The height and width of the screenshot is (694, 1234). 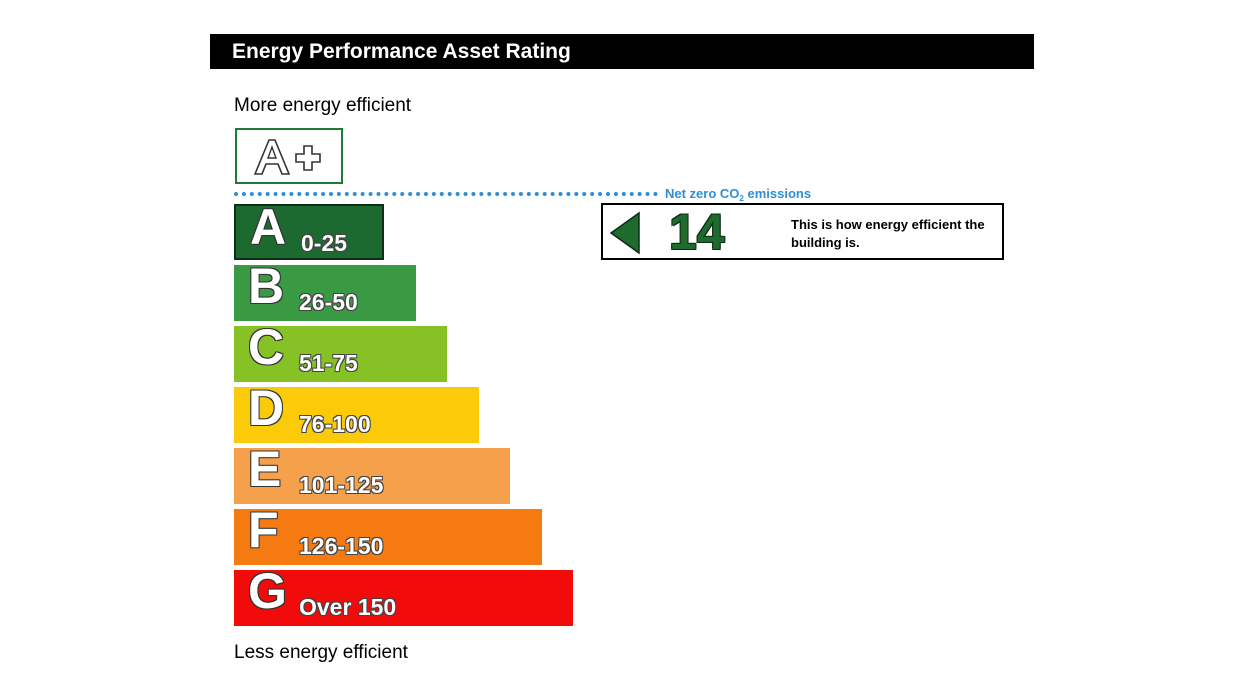 I want to click on a-plus-glyph, so click(x=287, y=157).